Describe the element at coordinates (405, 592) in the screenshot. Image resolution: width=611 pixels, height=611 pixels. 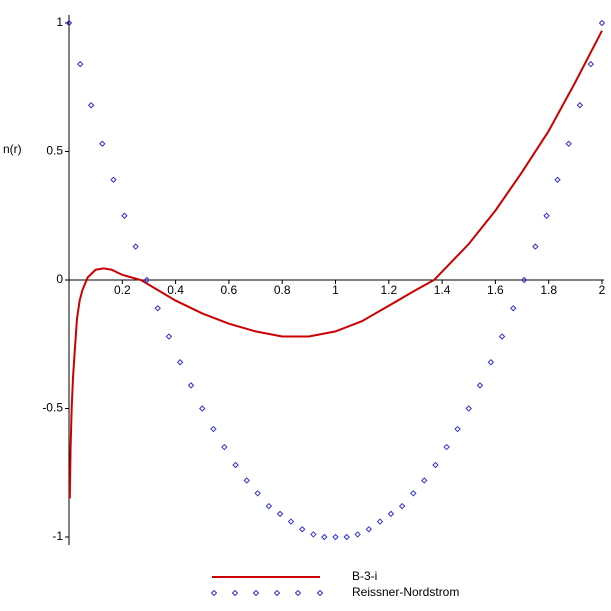
I see `legend-label: Reissner-Nordstrom` at that location.